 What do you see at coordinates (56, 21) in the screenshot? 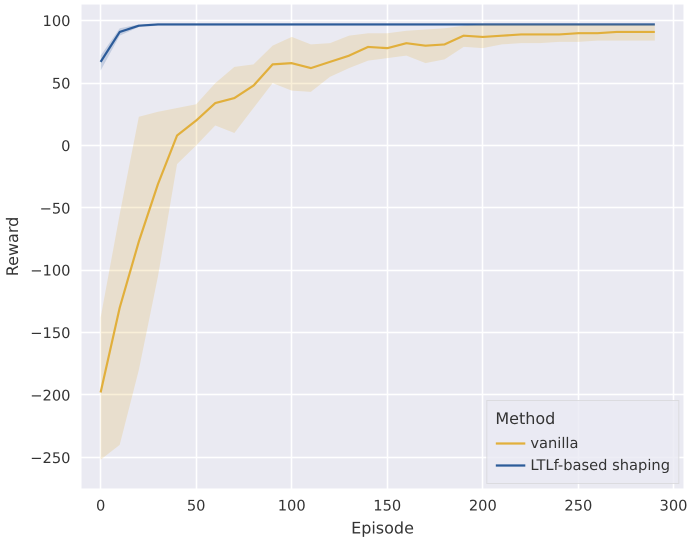
I see `y-tick-label: 100` at bounding box center [56, 21].